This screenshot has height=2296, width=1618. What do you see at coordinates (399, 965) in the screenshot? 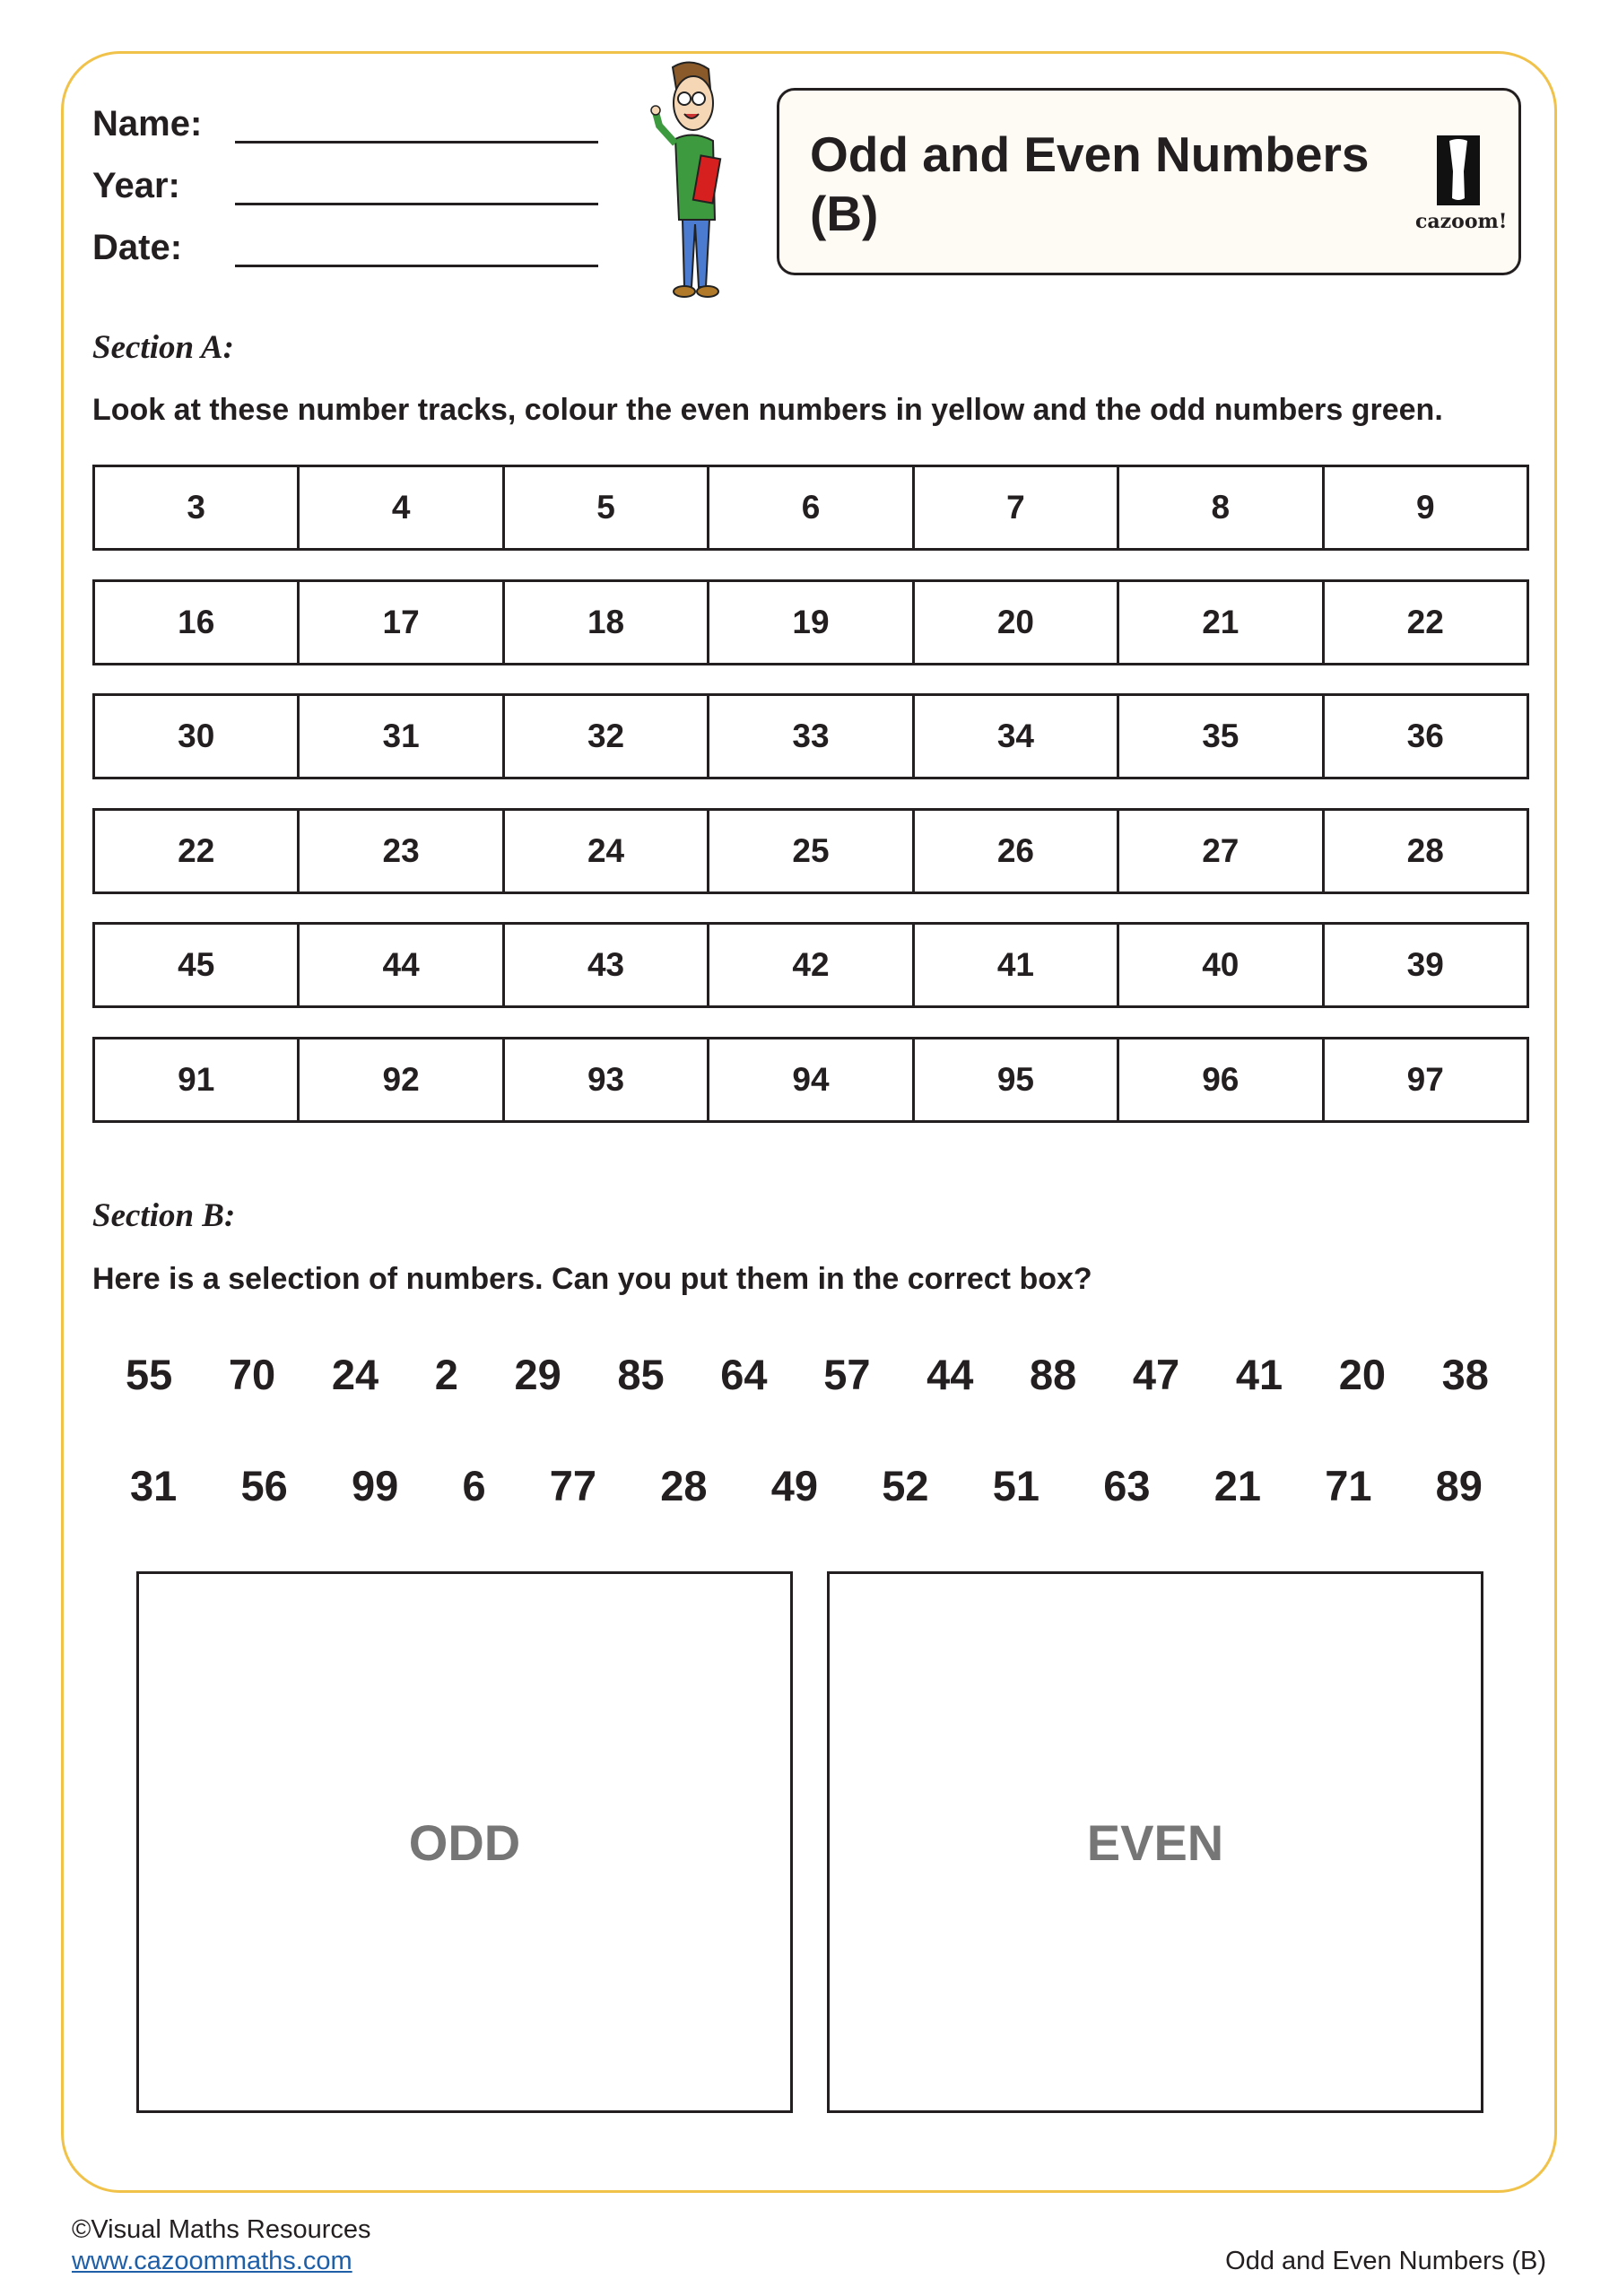
I see `track-cell: 44` at bounding box center [399, 965].